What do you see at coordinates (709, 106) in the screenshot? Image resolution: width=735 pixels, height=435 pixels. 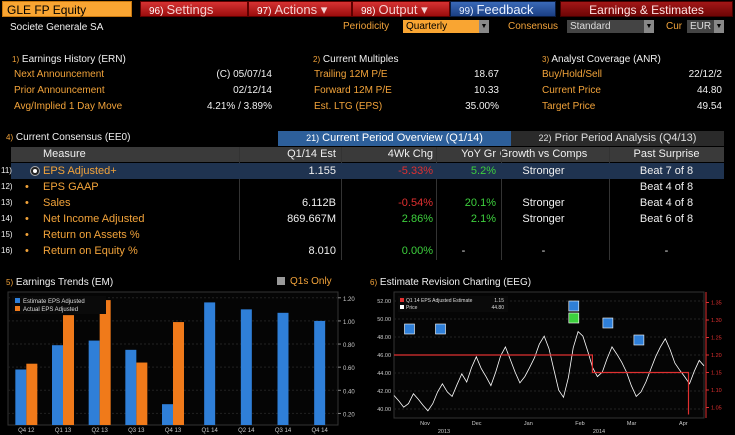 I see `target-price-value: 49.54` at bounding box center [709, 106].